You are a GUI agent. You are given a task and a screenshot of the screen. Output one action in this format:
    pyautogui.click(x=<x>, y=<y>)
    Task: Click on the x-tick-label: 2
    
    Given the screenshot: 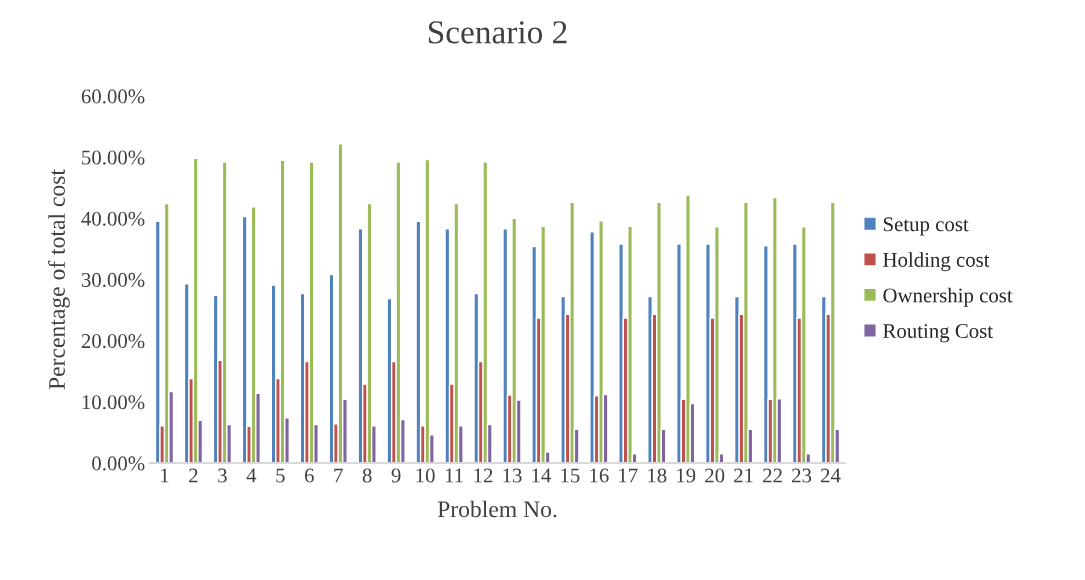 What is the action you would take?
    pyautogui.click(x=193, y=475)
    